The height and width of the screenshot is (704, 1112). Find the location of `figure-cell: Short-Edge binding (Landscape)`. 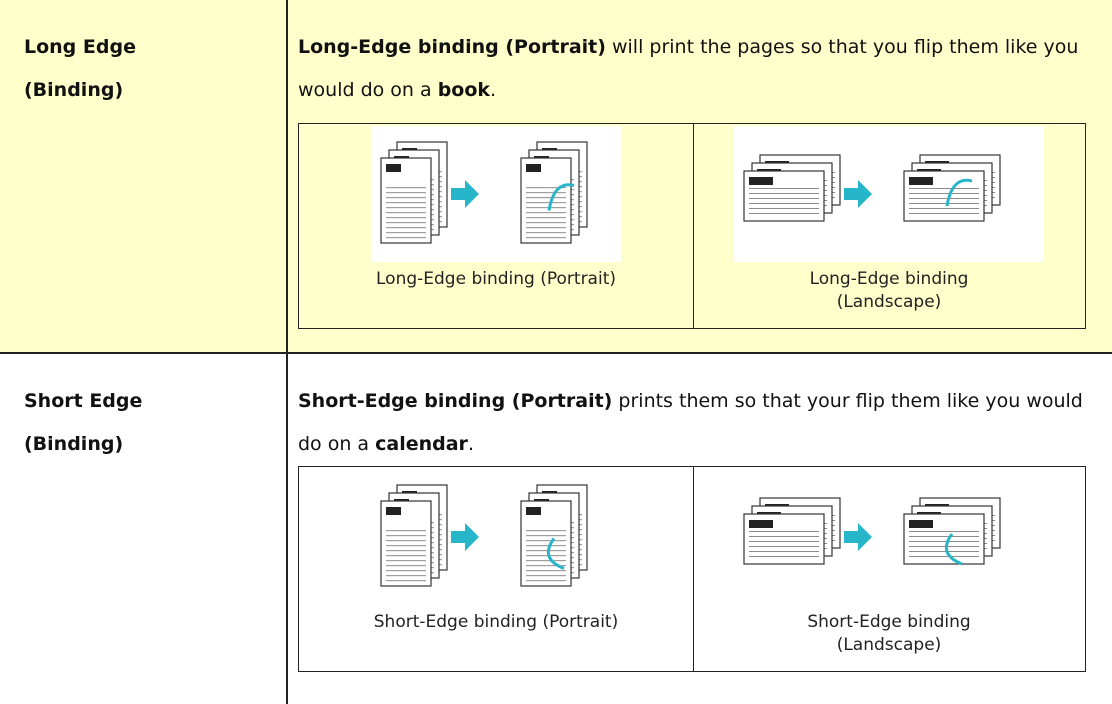

figure-cell: Short-Edge binding (Landscape) is located at coordinates (888, 569).